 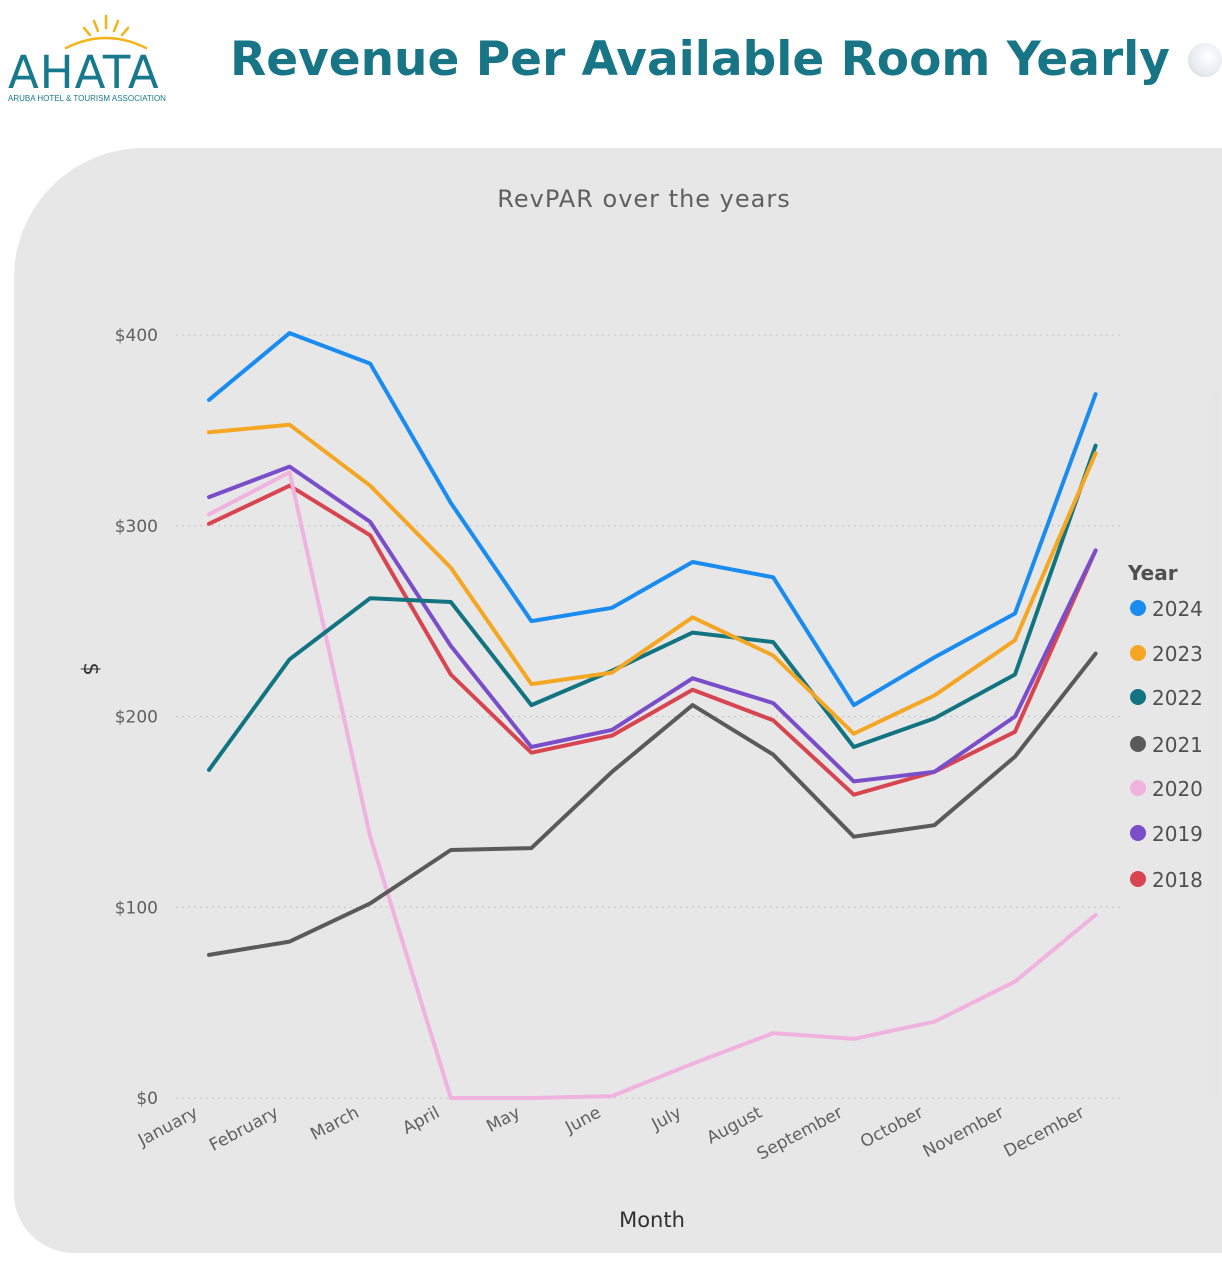 I want to click on chart-title: RevPAR over the years, so click(x=643, y=199).